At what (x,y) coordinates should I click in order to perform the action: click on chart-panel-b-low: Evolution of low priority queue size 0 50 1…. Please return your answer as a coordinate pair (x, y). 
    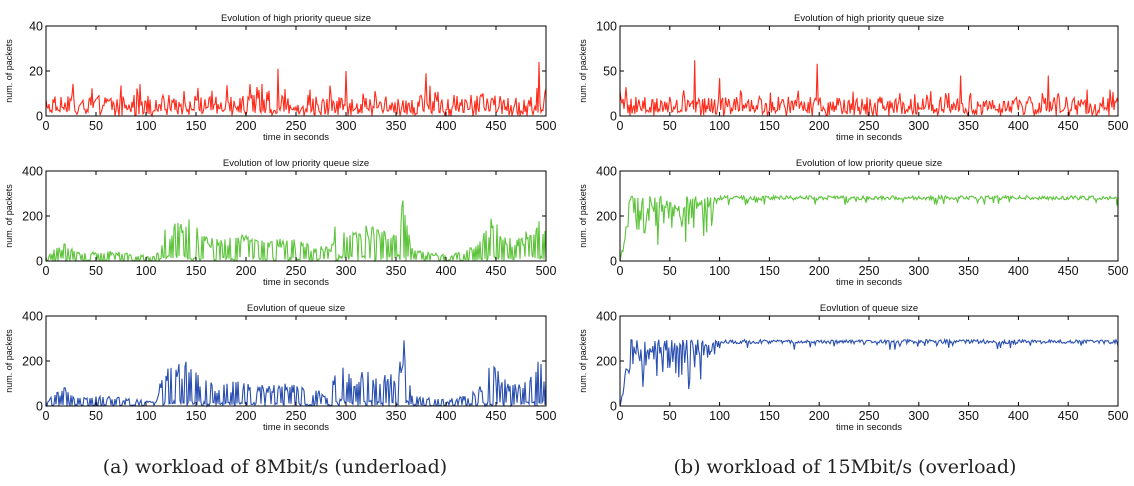
    Looking at the image, I should click on (853, 223).